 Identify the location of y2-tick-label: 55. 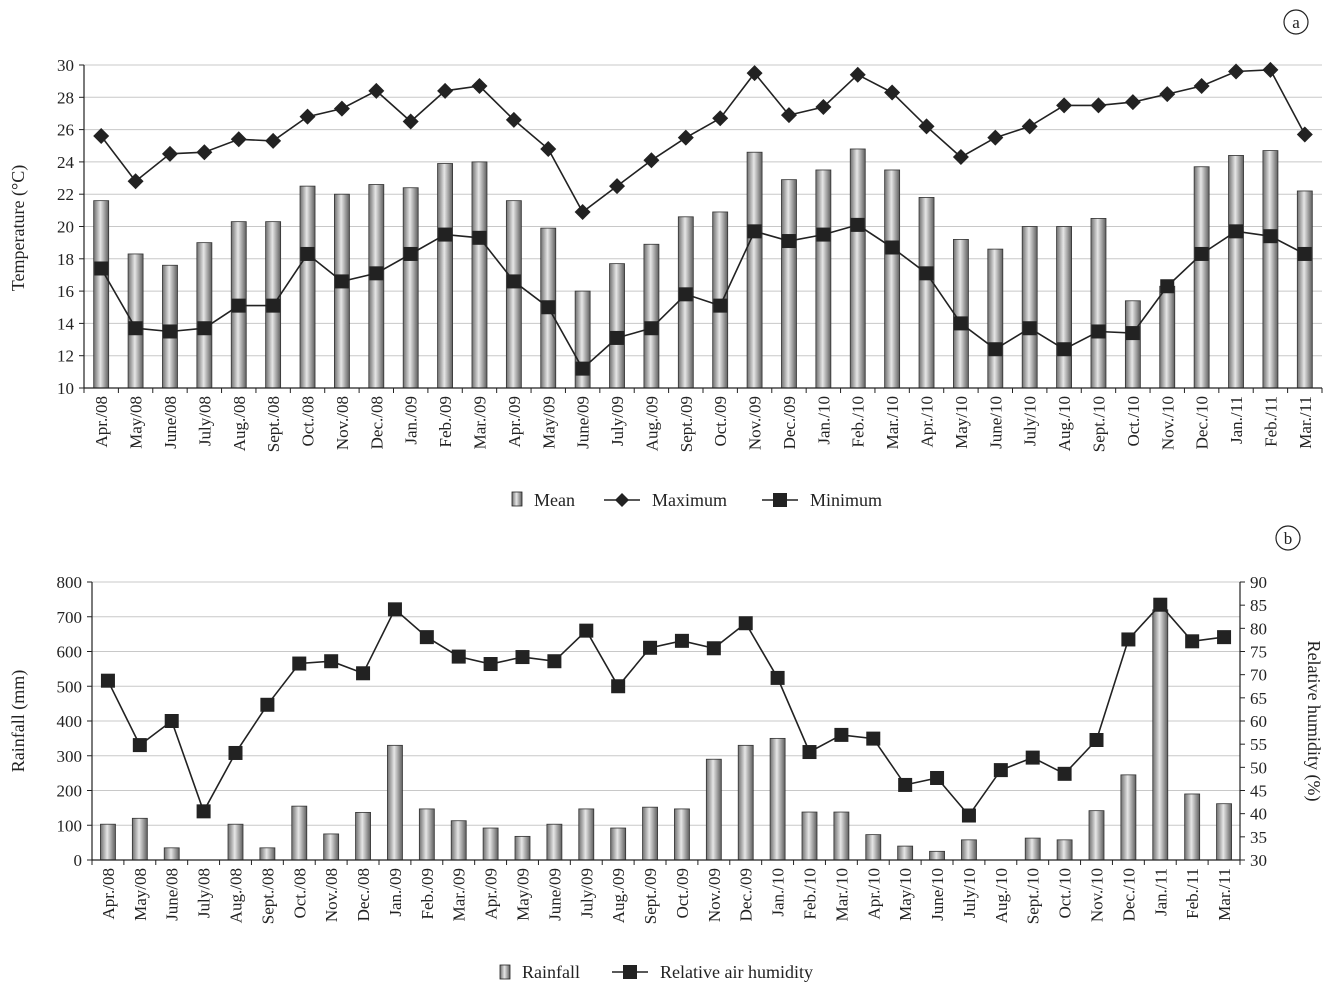
(1258, 744).